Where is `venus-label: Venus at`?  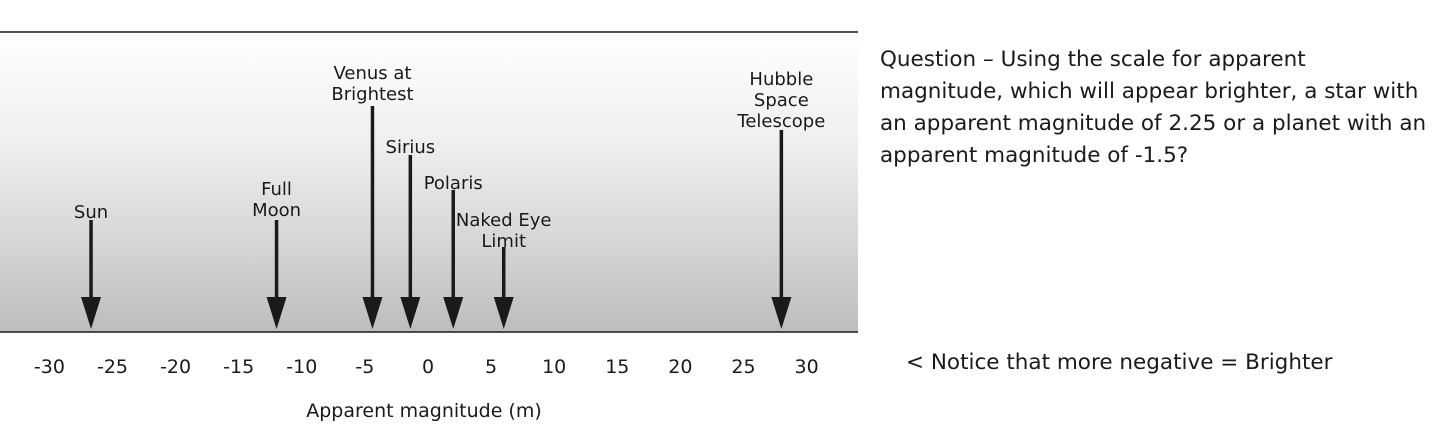 venus-label: Venus at is located at coordinates (372, 73).